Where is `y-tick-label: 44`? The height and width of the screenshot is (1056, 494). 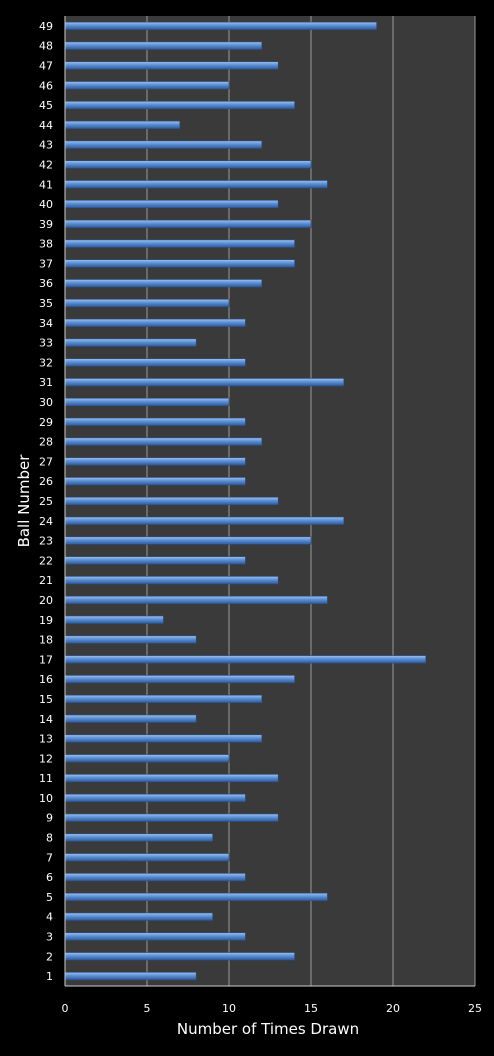
y-tick-label: 44 is located at coordinates (46, 125).